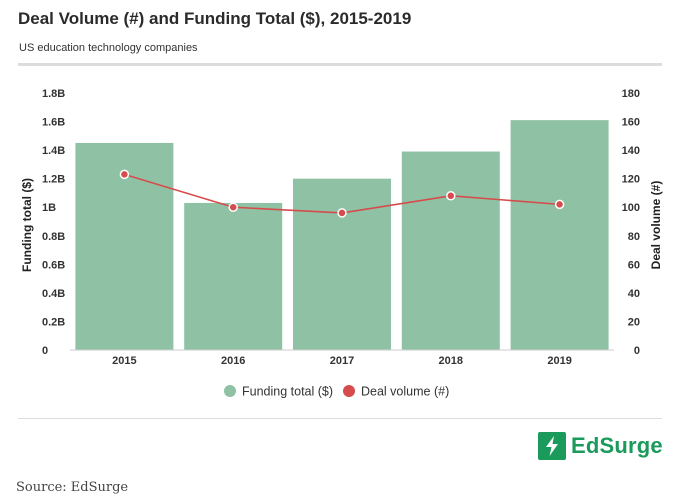 Image resolution: width=696 pixels, height=498 pixels. What do you see at coordinates (53, 322) in the screenshot?
I see `y-tick-label: 0.2B` at bounding box center [53, 322].